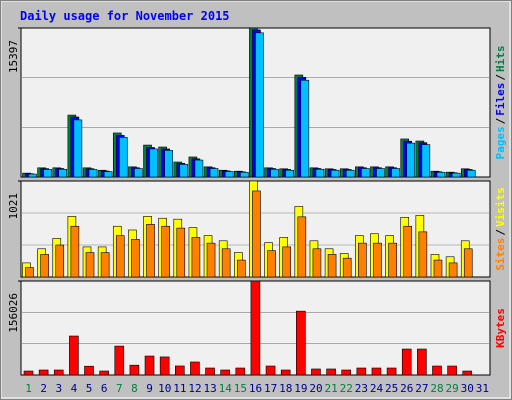 Image resolution: width=512 pixels, height=400 pixels. What do you see at coordinates (270, 388) in the screenshot?
I see `x-tick-label: 17` at bounding box center [270, 388].